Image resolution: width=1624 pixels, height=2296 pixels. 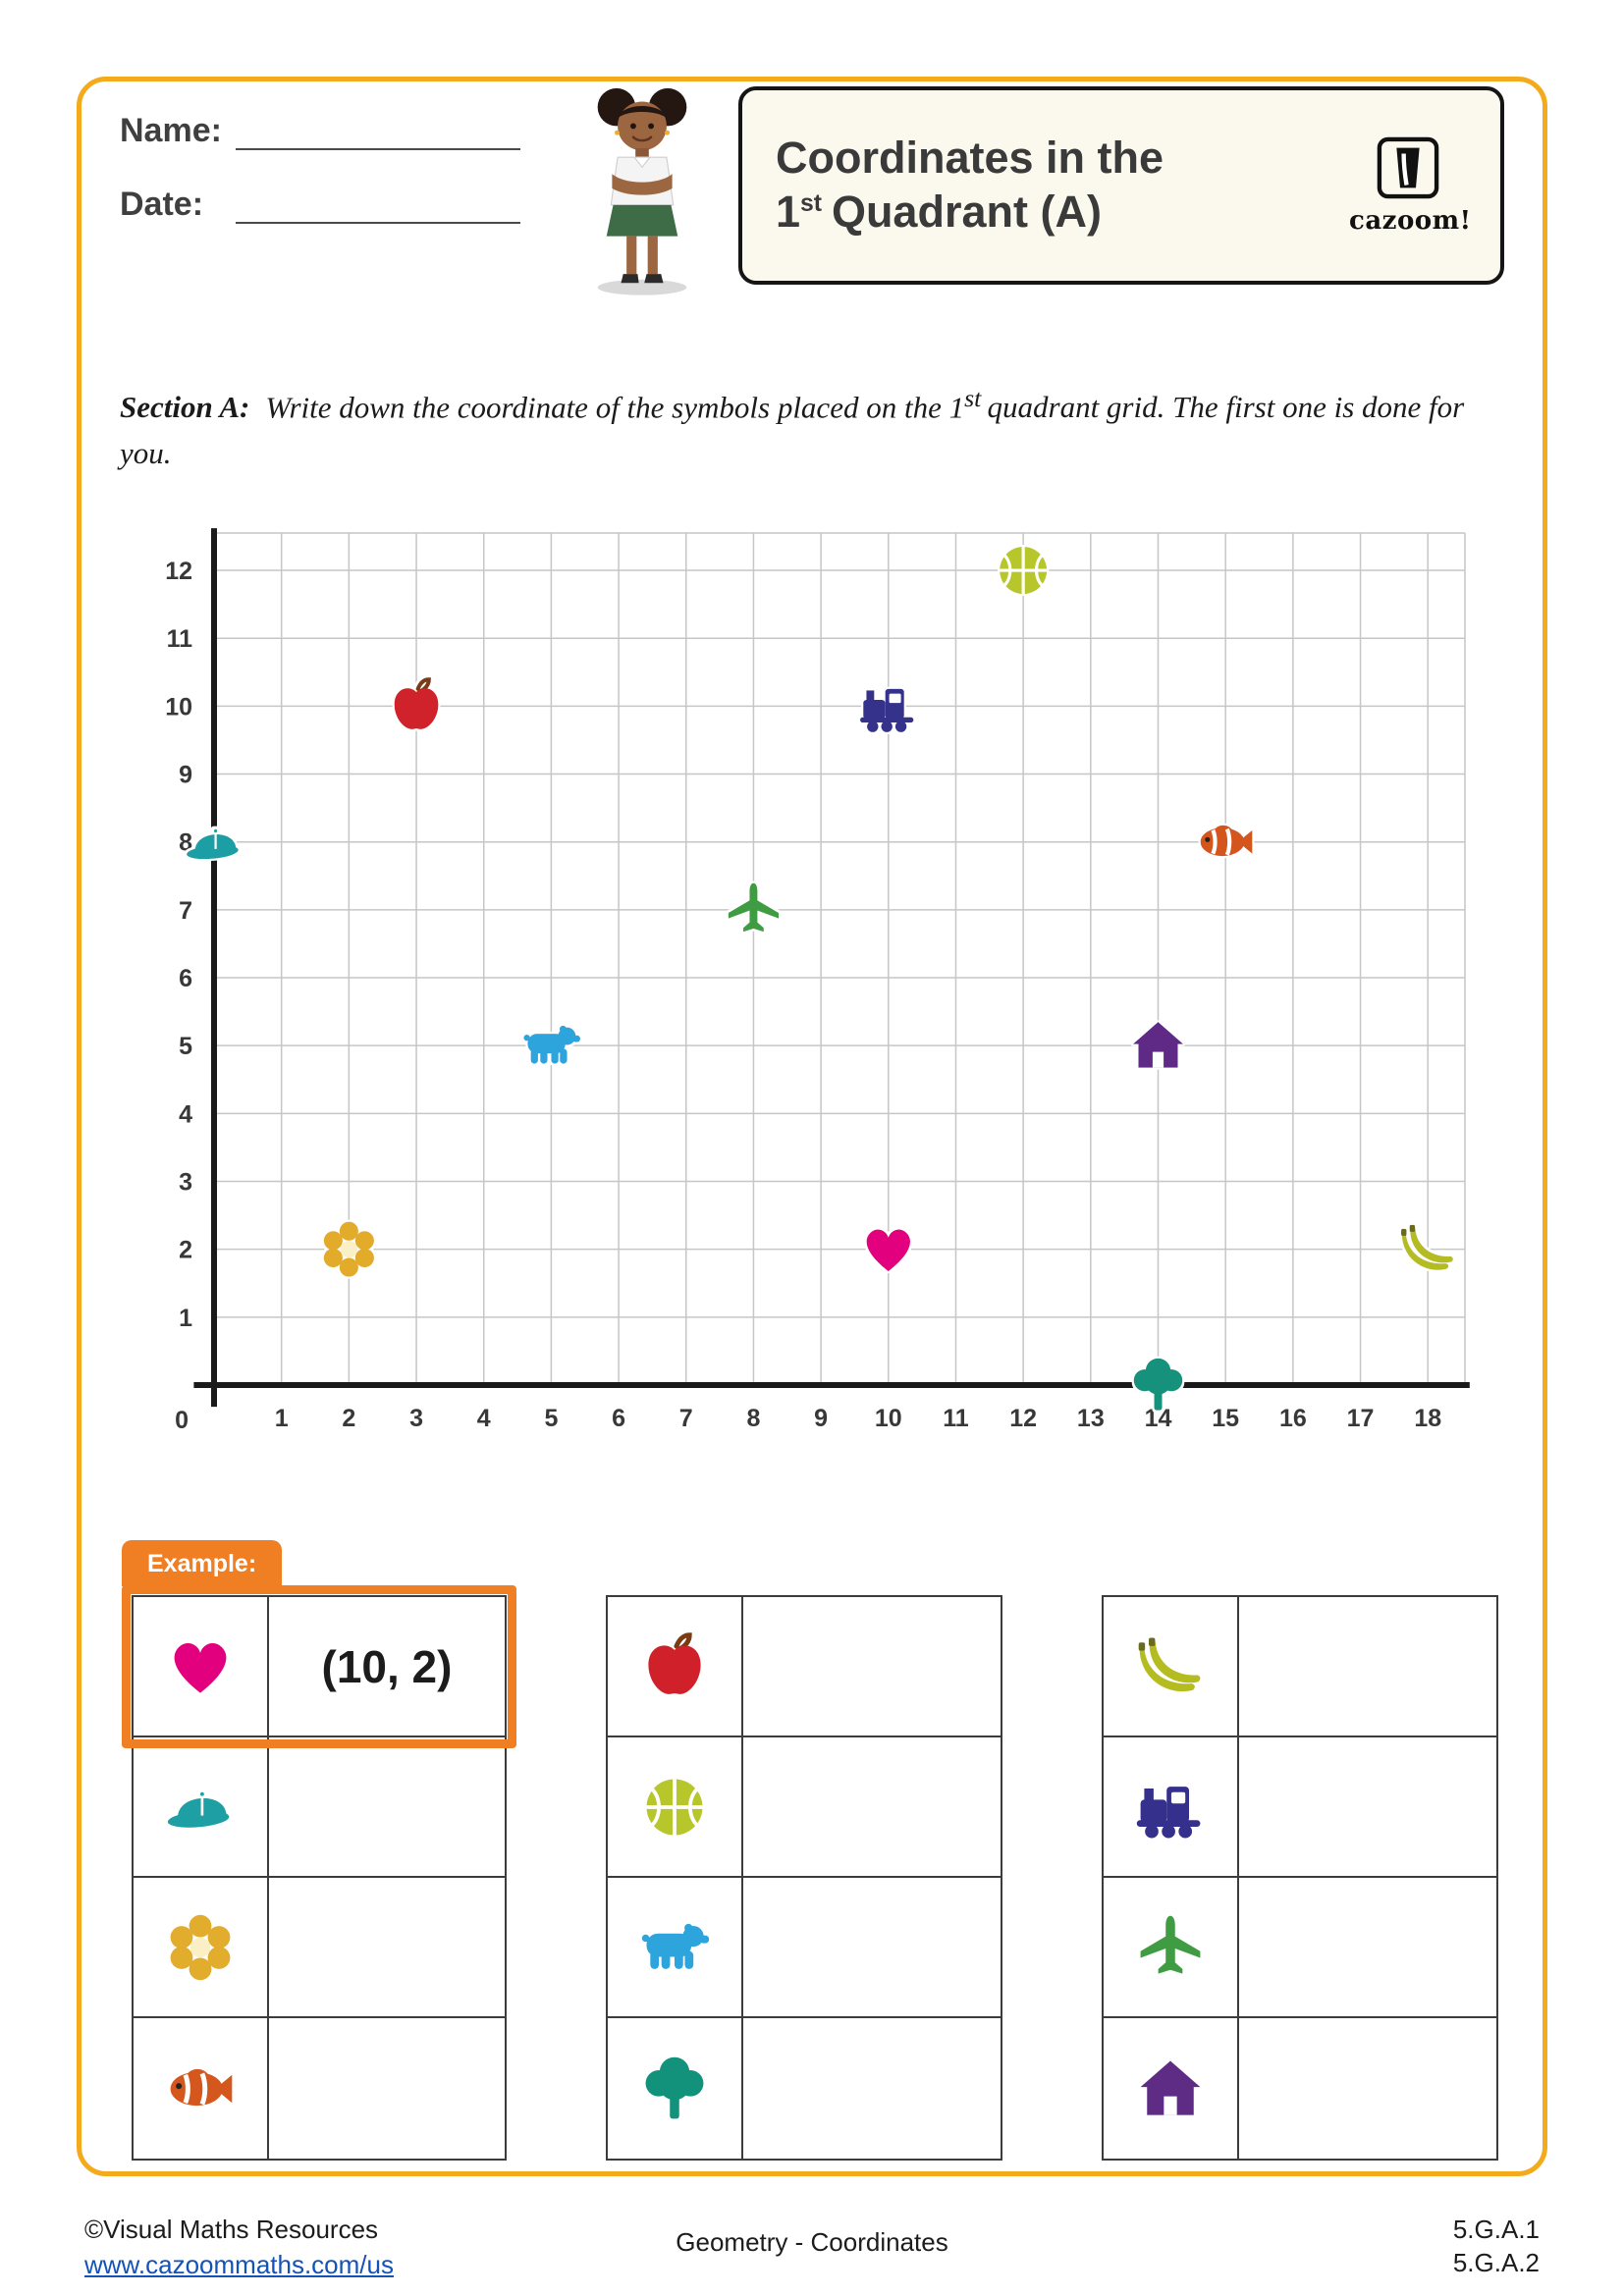 I want to click on cazoom-logo: cazoom!, so click(x=1410, y=186).